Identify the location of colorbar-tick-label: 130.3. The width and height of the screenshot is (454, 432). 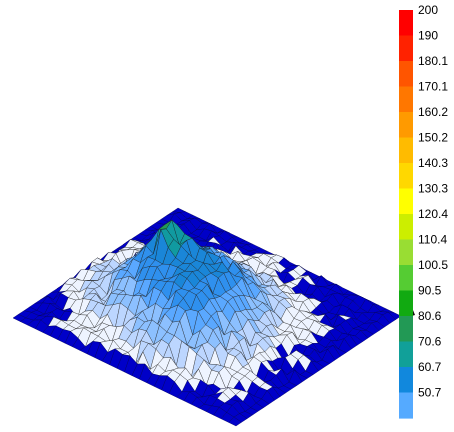
(433, 189).